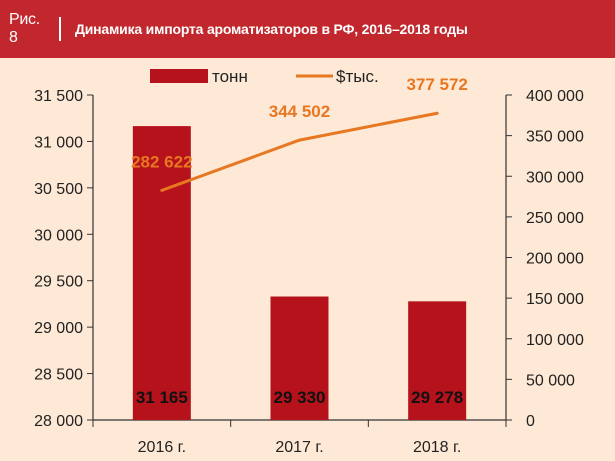 The image size is (615, 461). I want to click on right-axis-tick-label: 350 000, so click(555, 137).